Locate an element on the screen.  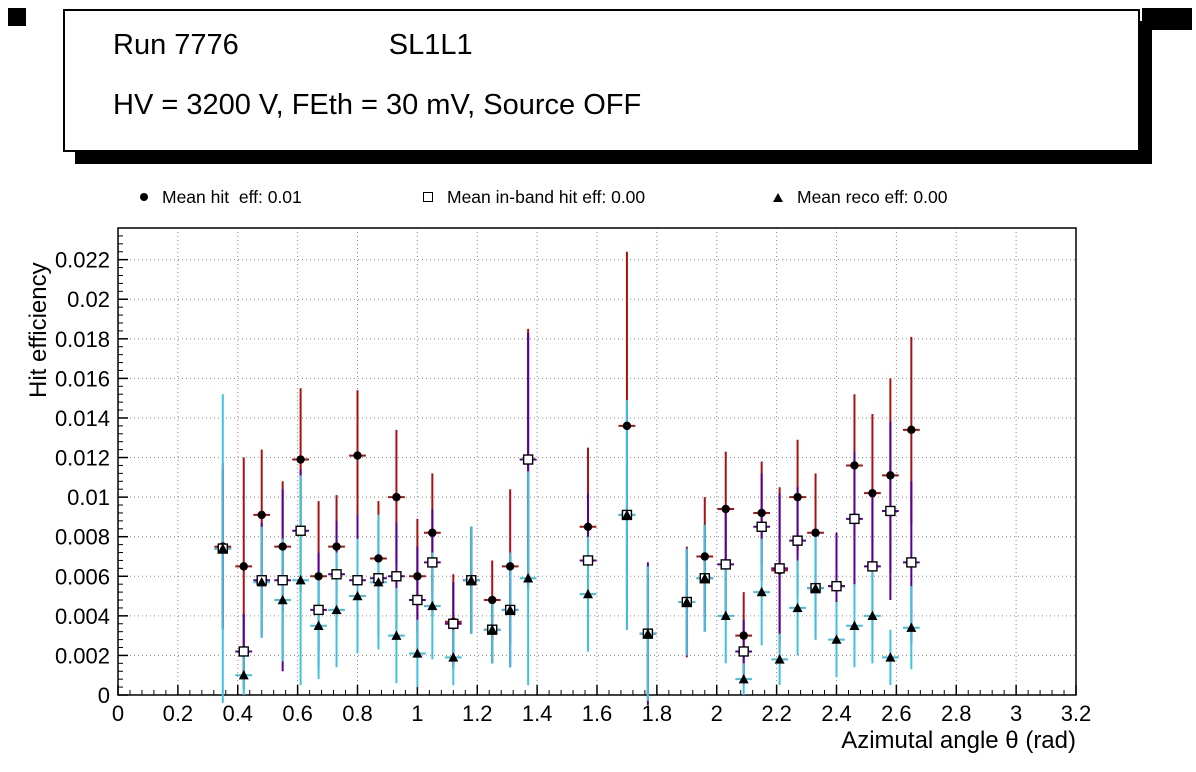
filled-triangle-icon is located at coordinates (778, 197).